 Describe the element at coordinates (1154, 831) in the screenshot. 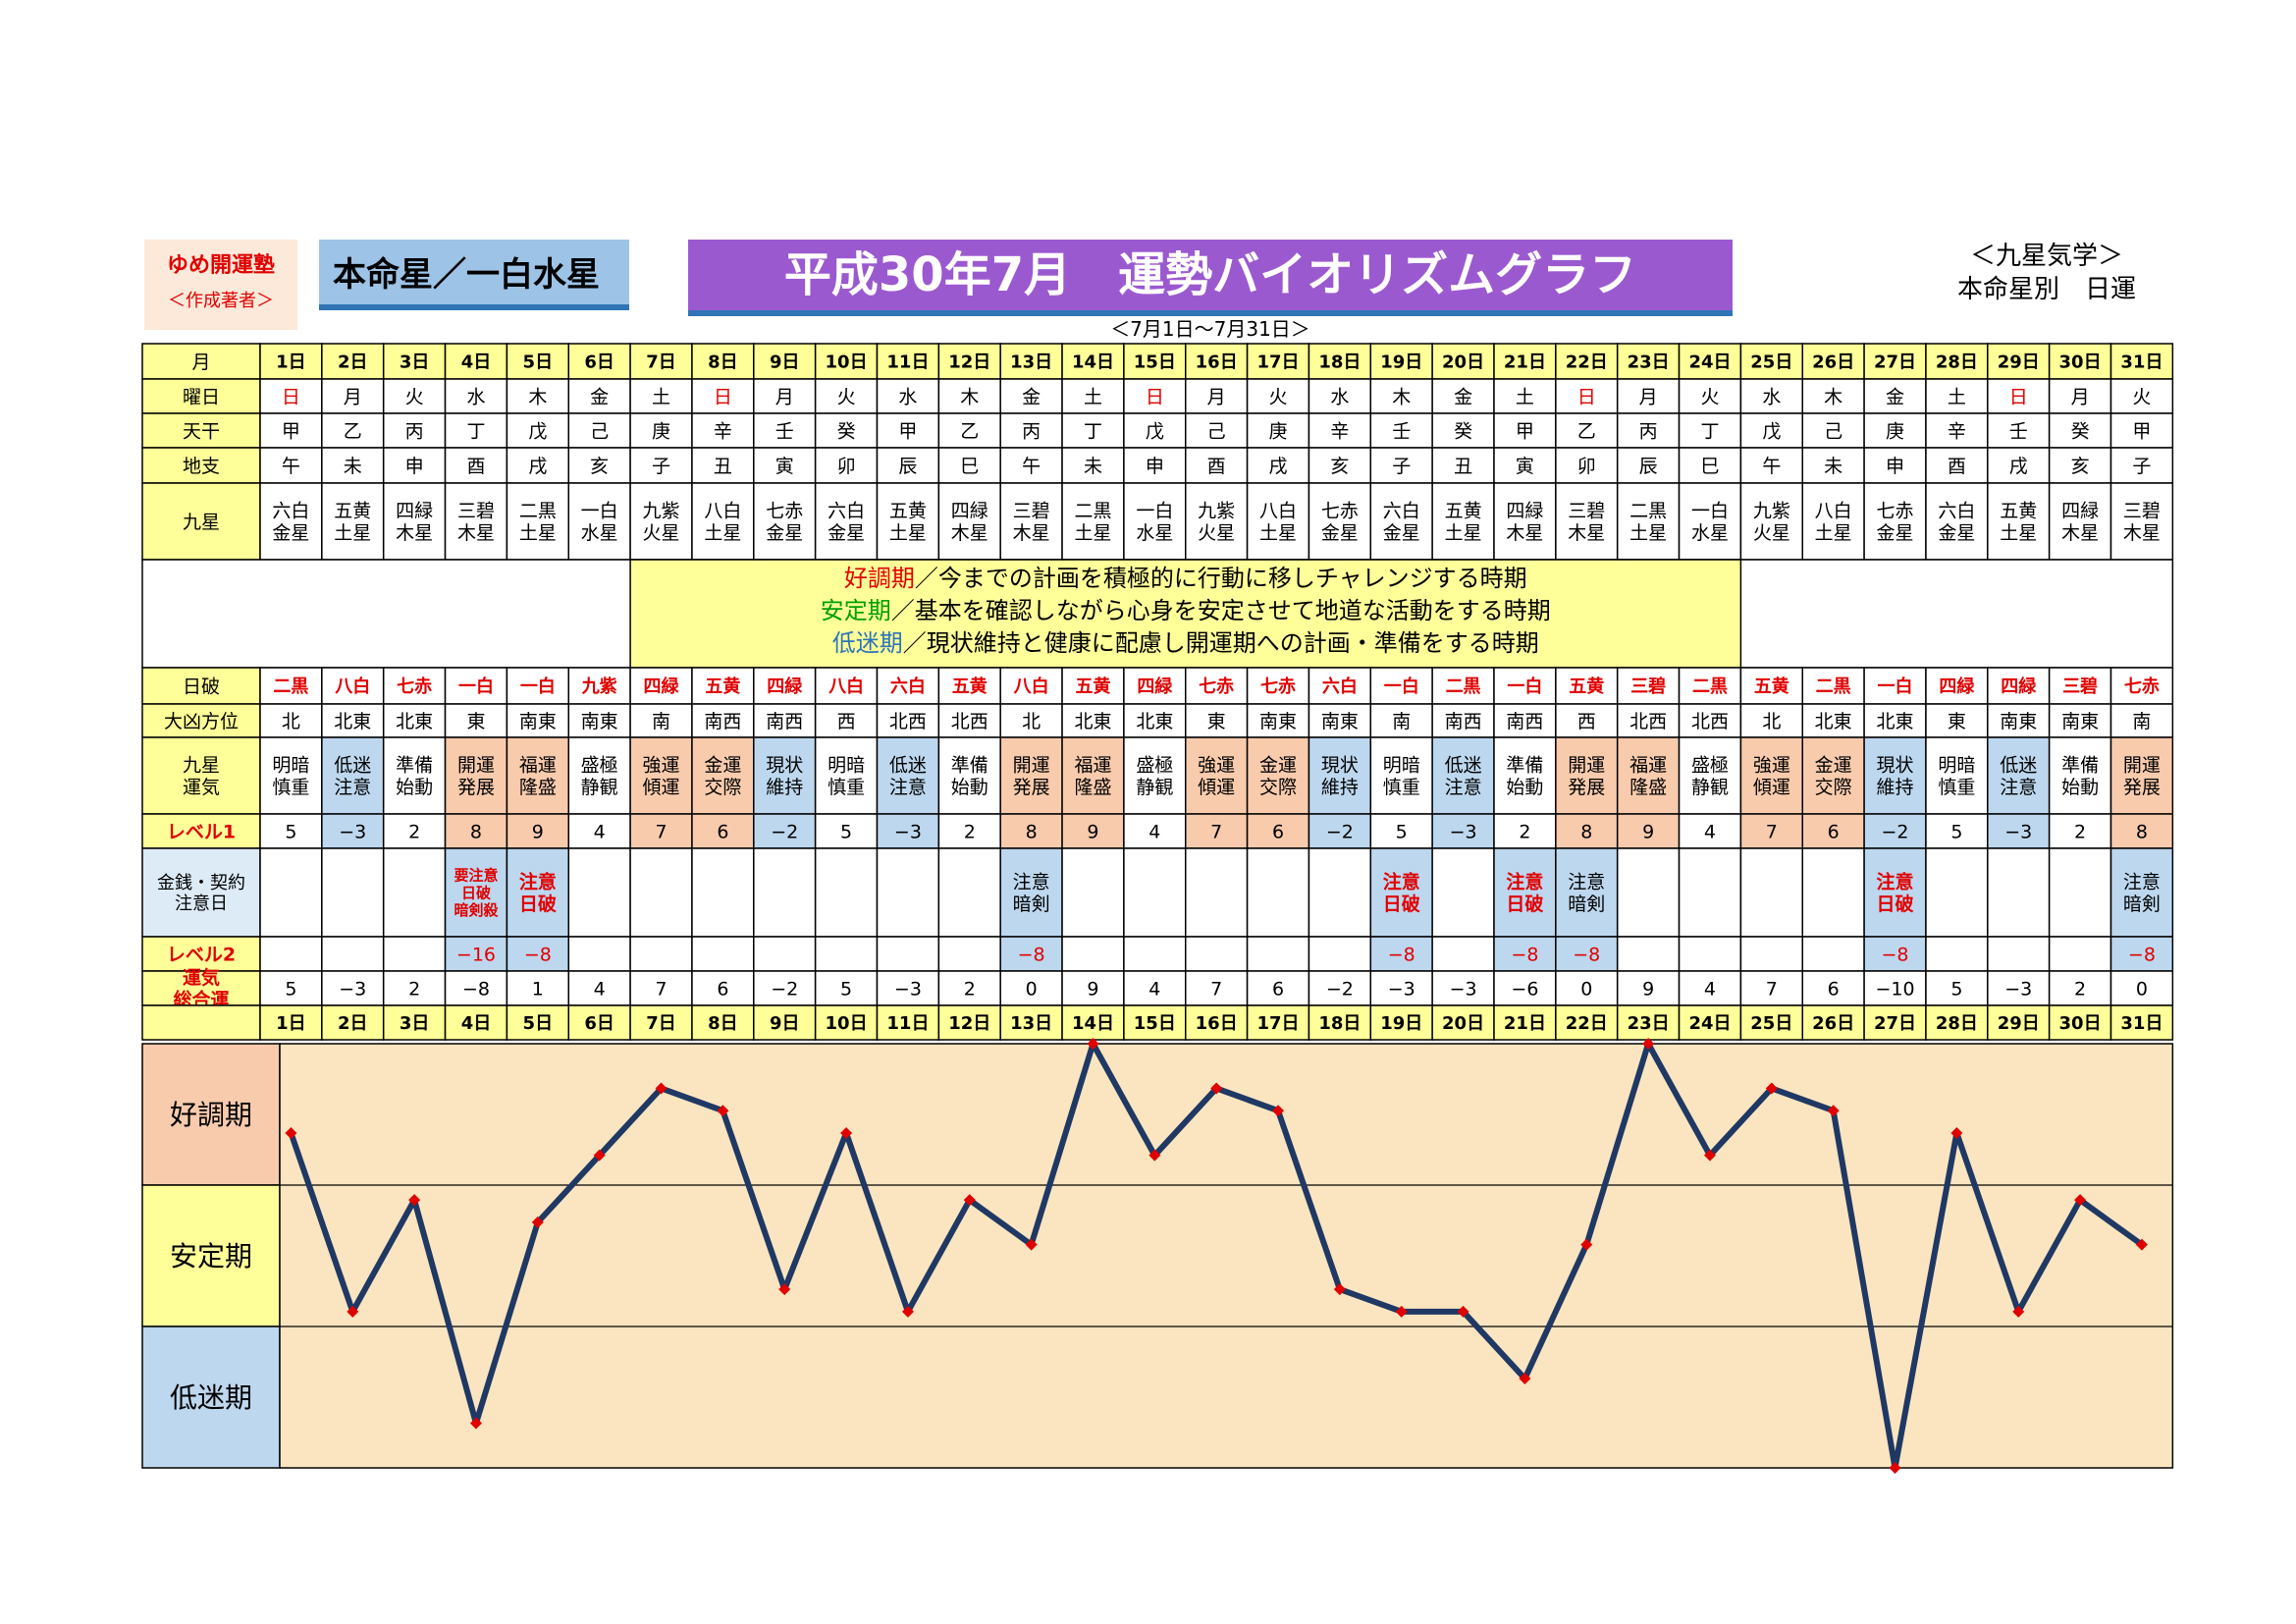

I see `cell-l1-text: 4` at that location.